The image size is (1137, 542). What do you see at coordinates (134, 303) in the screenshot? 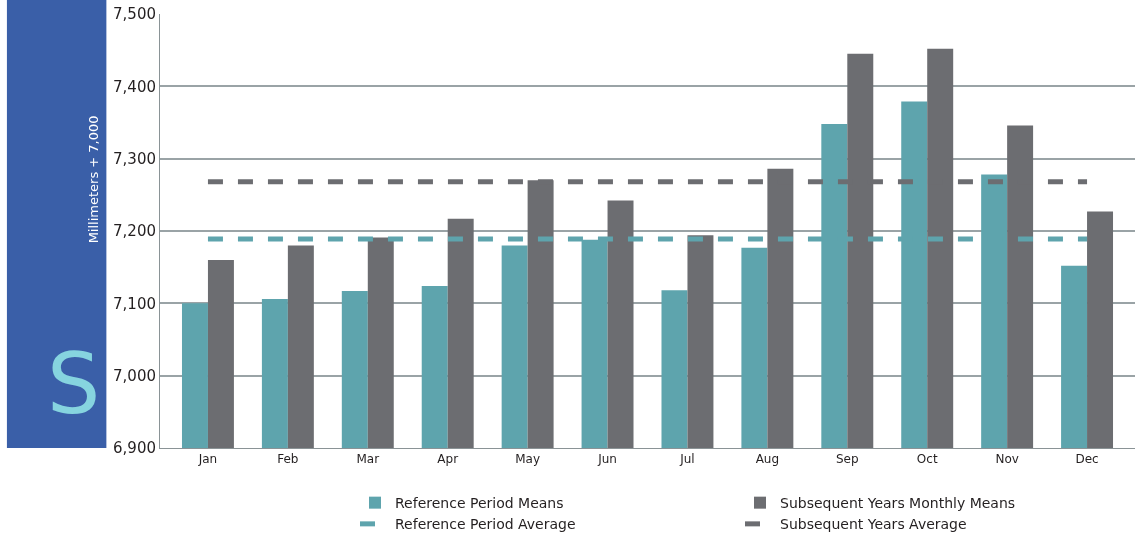
I see `y-tick-label: 7,100` at bounding box center [134, 303].